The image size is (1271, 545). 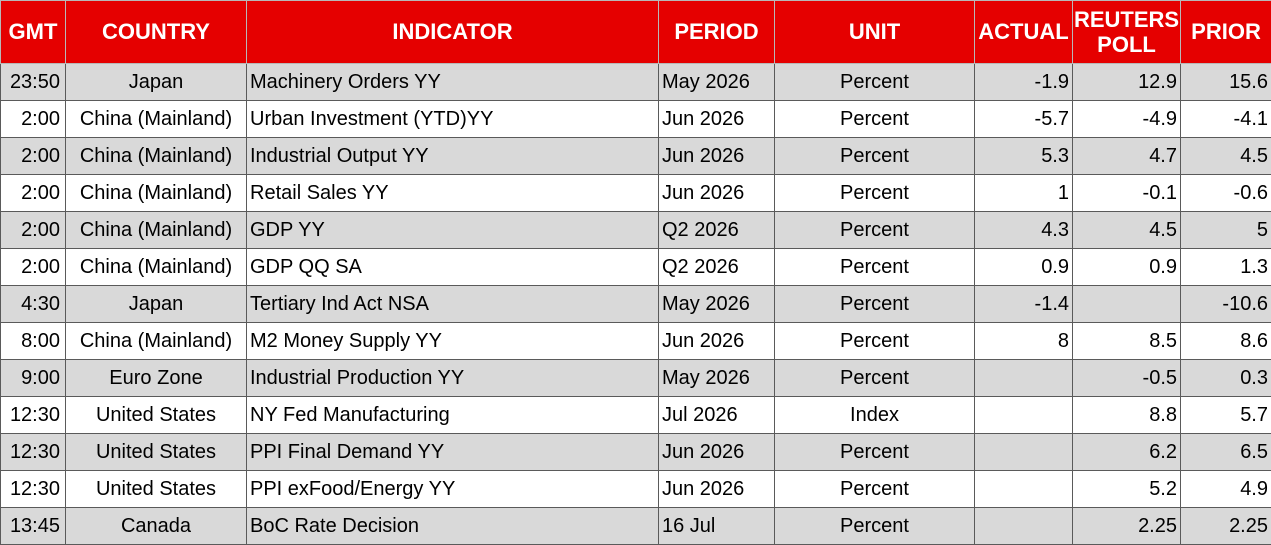 What do you see at coordinates (1127, 193) in the screenshot?
I see `cell-poll: -0.1` at bounding box center [1127, 193].